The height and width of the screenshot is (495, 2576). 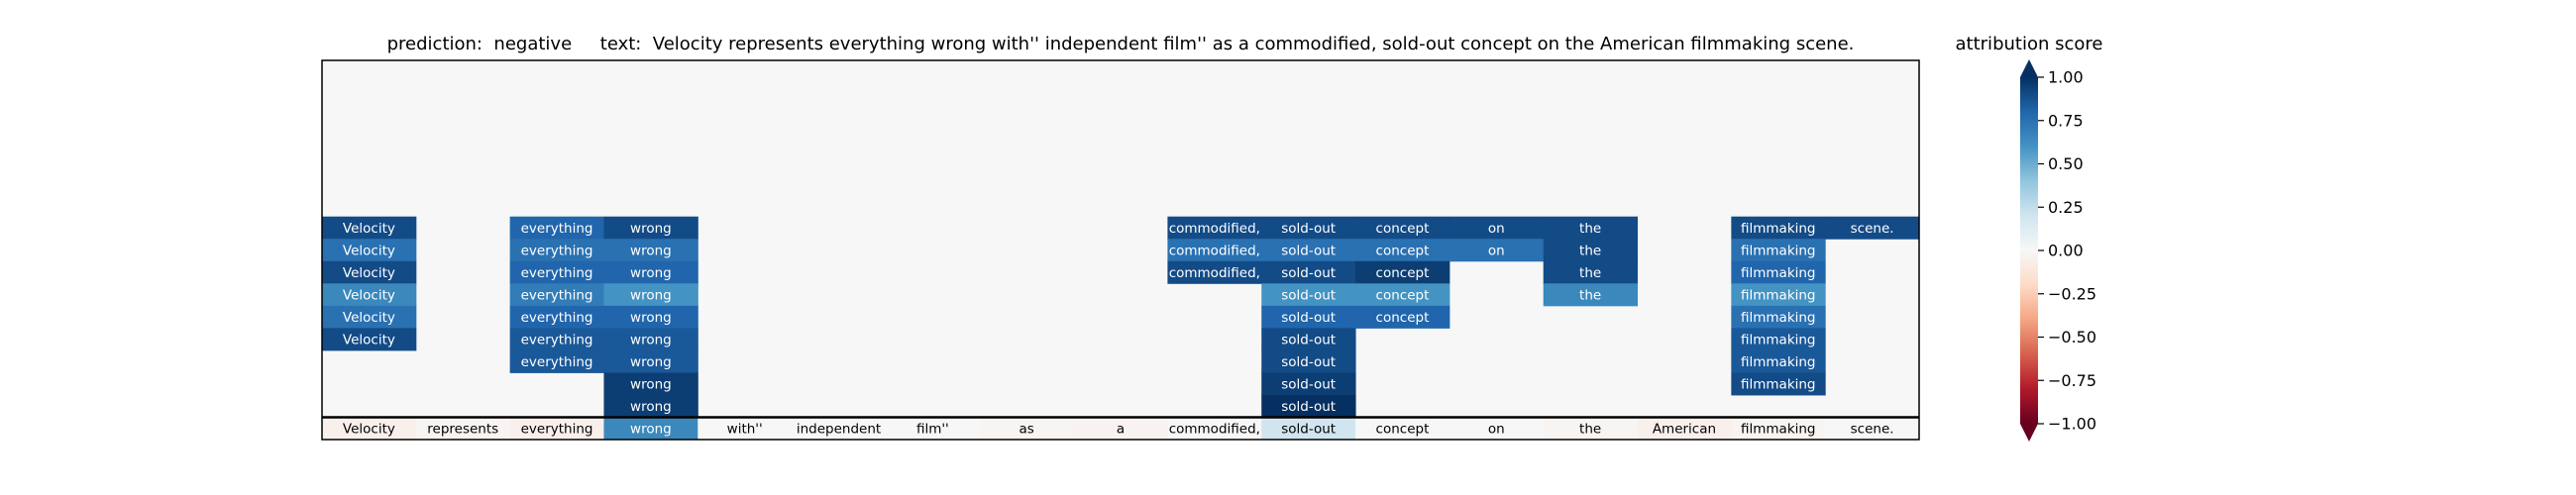 What do you see at coordinates (2066, 120) in the screenshot?
I see `colorbar-tick-label: 0.75` at bounding box center [2066, 120].